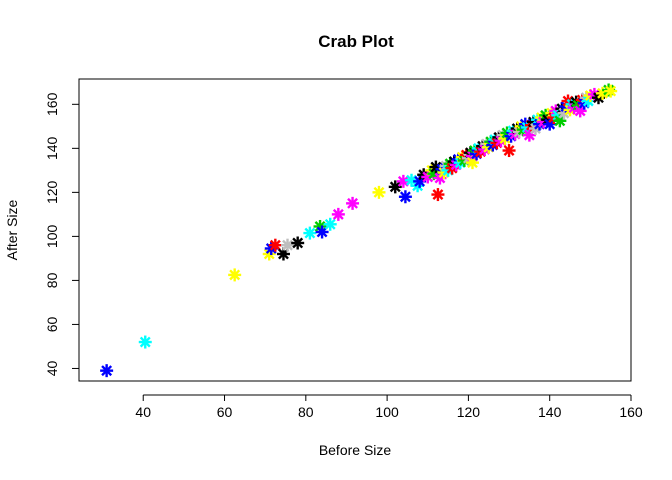 The height and width of the screenshot is (480, 672). I want to click on x-tick-label: 140, so click(550, 412).